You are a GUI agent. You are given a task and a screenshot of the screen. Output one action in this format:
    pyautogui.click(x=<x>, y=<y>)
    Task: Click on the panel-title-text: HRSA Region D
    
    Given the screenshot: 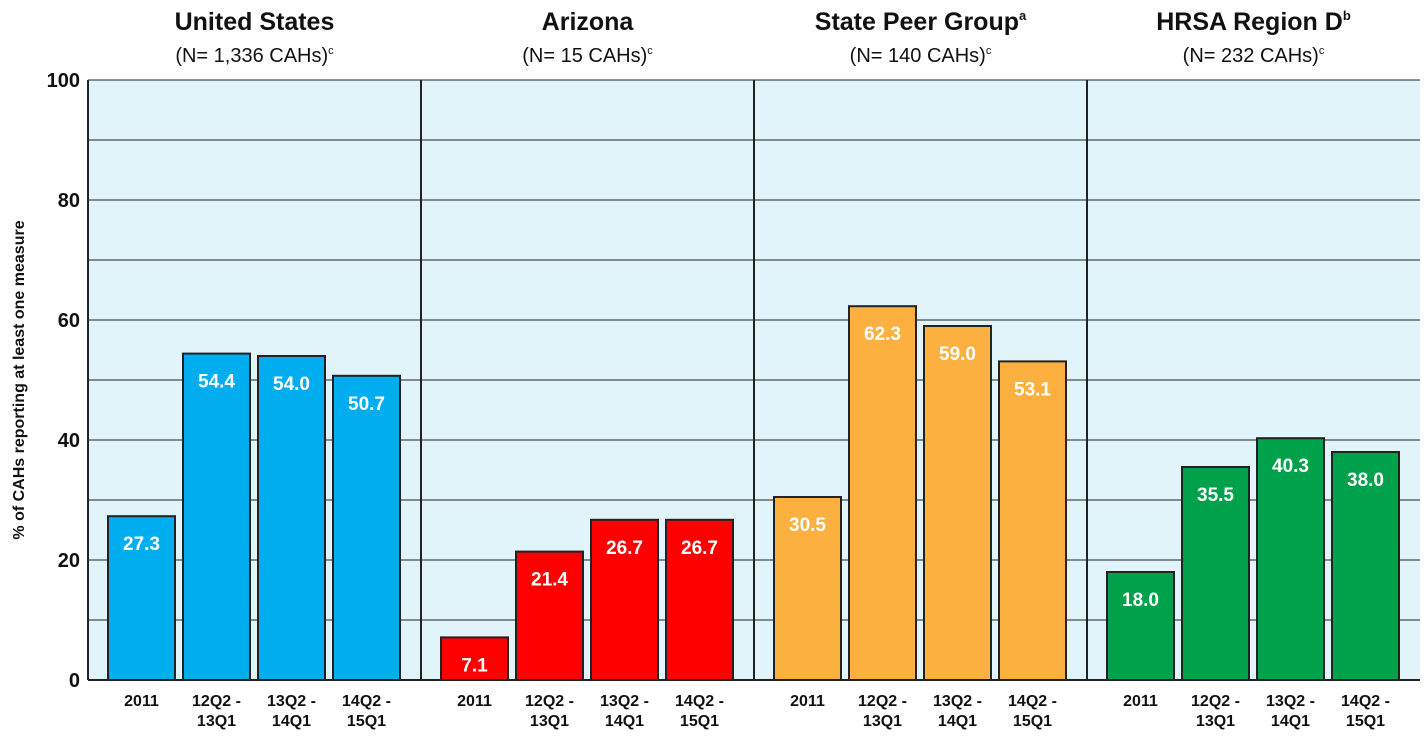 What is the action you would take?
    pyautogui.click(x=1249, y=22)
    